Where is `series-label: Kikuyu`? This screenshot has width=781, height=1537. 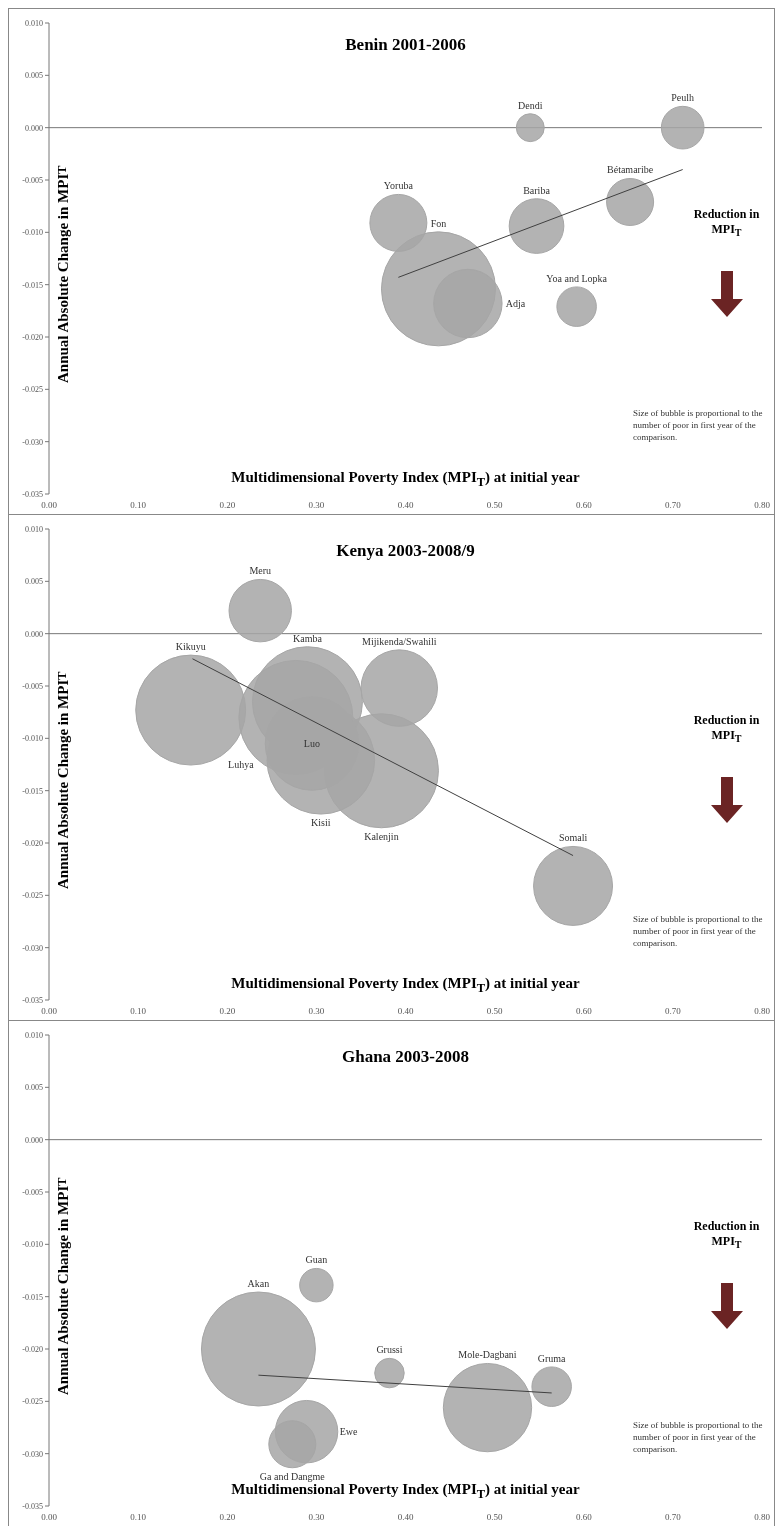 series-label: Kikuyu is located at coordinates (190, 647).